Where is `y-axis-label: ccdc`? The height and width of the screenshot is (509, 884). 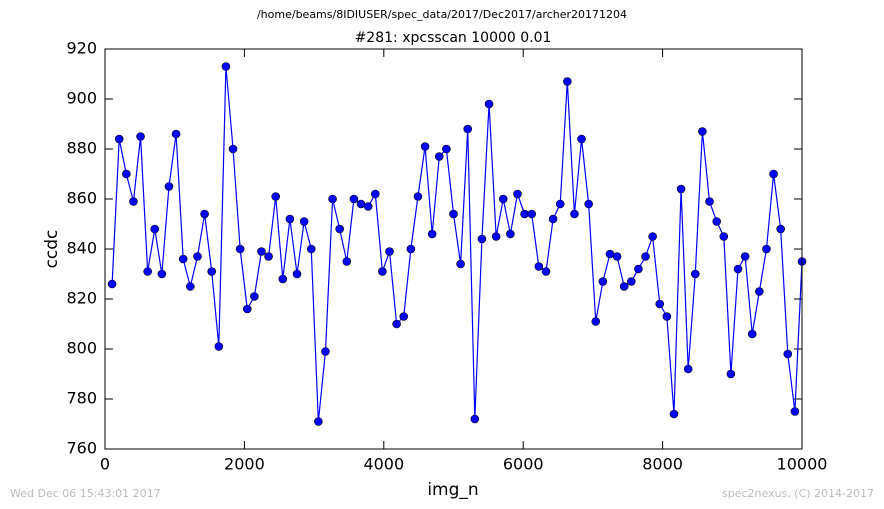
y-axis-label: ccdc is located at coordinates (52, 249).